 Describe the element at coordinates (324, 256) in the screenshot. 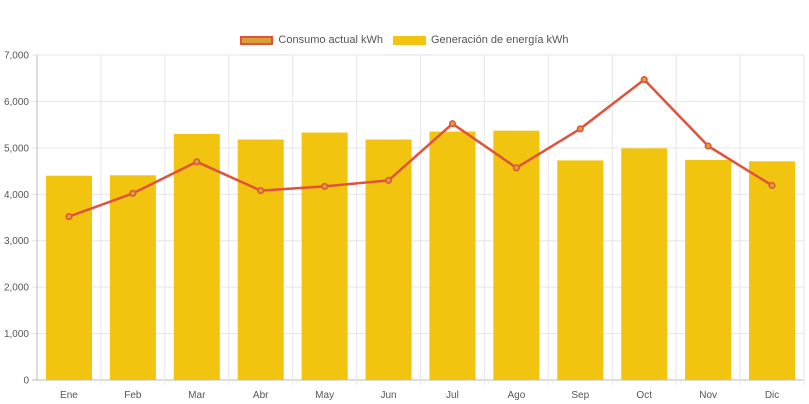

I see `bar-may` at that location.